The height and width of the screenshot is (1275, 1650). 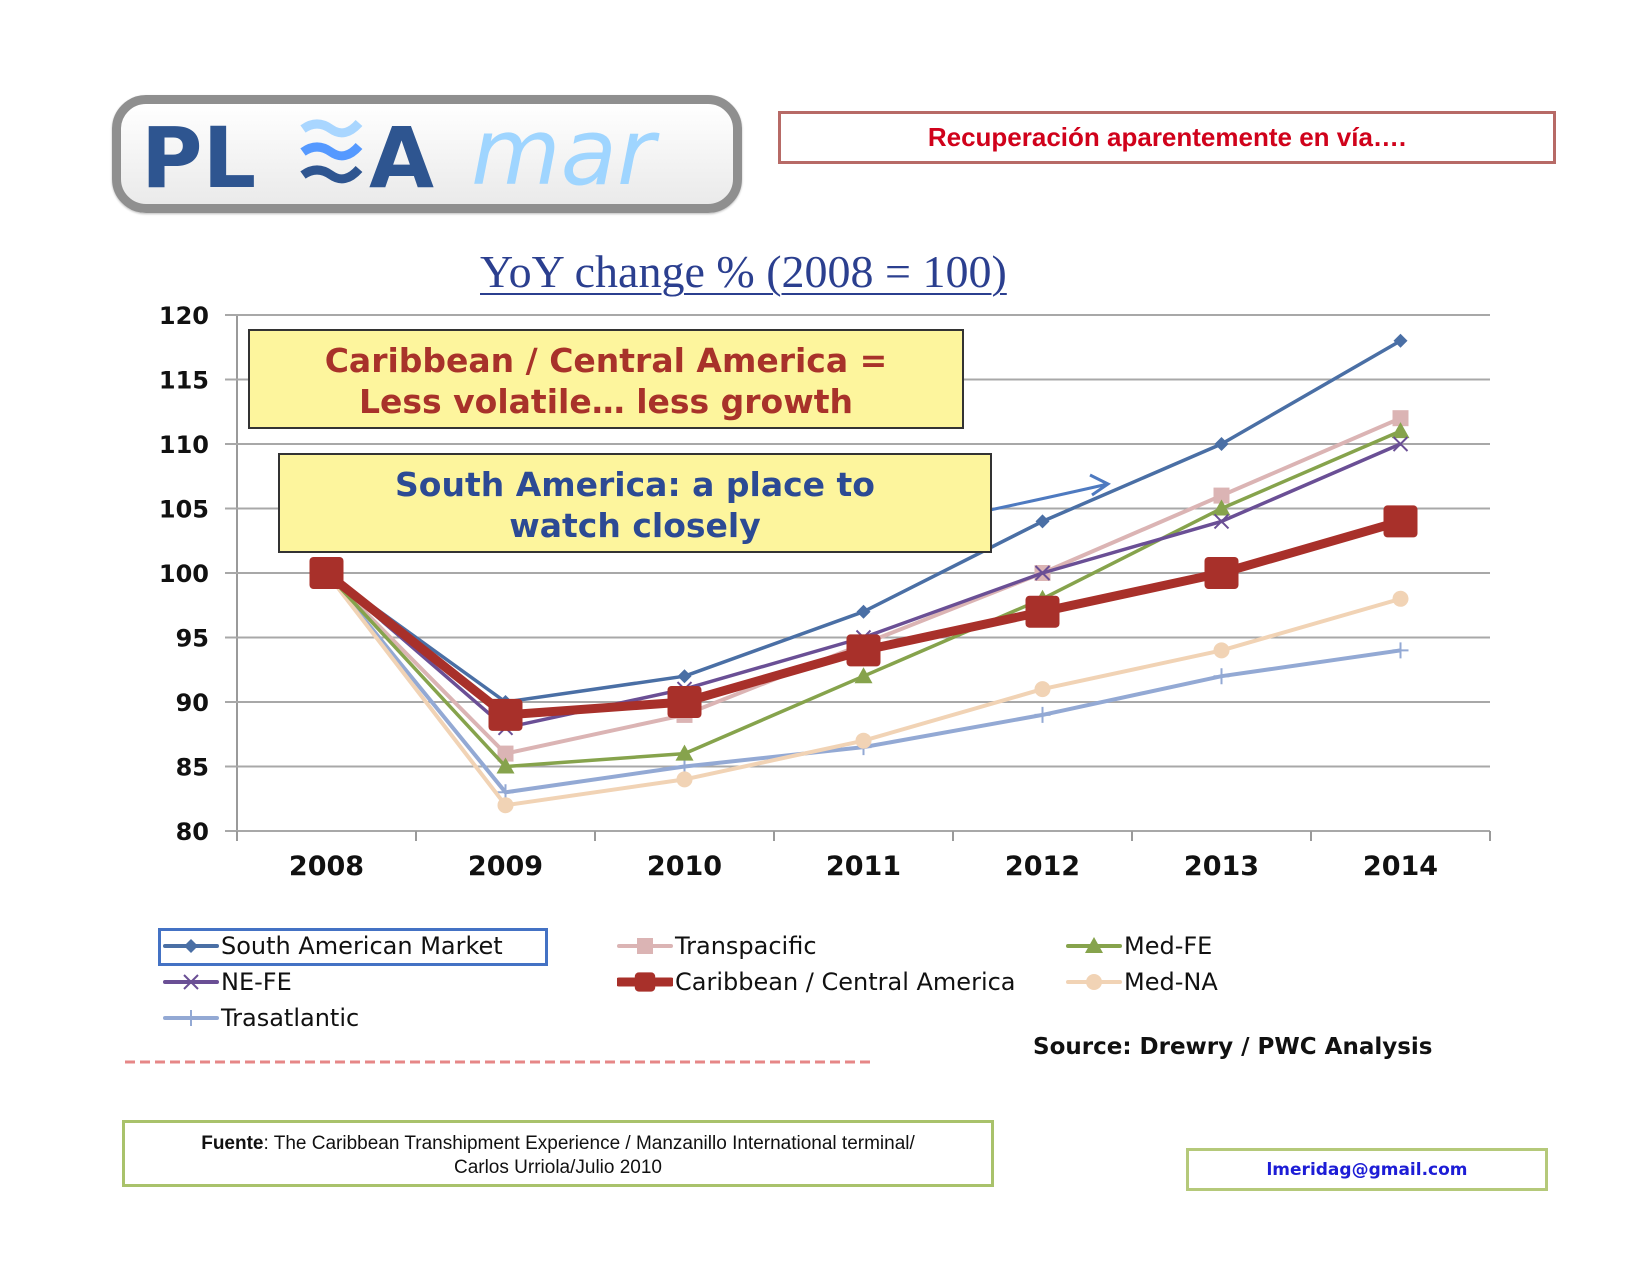 What do you see at coordinates (558, 1167) in the screenshot?
I see `fuente-line2: Carlos Urriola/Julio 2010` at bounding box center [558, 1167].